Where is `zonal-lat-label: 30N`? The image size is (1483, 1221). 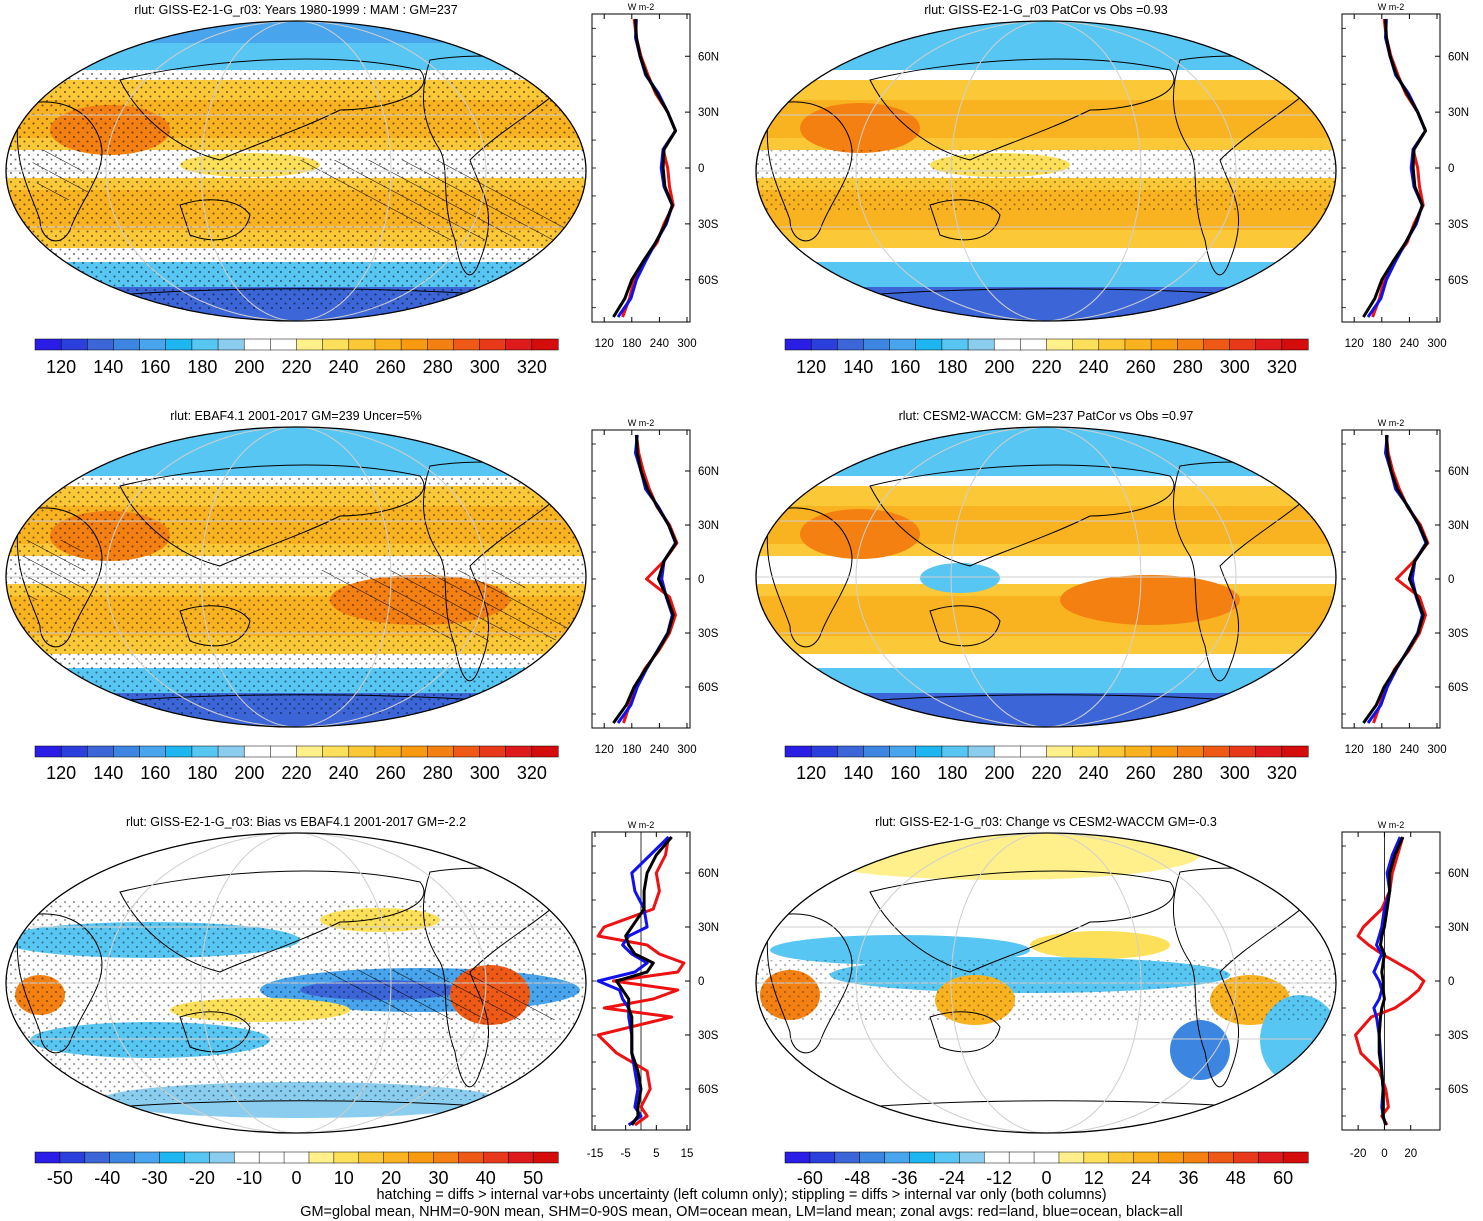
zonal-lat-label: 30N is located at coordinates (708, 928).